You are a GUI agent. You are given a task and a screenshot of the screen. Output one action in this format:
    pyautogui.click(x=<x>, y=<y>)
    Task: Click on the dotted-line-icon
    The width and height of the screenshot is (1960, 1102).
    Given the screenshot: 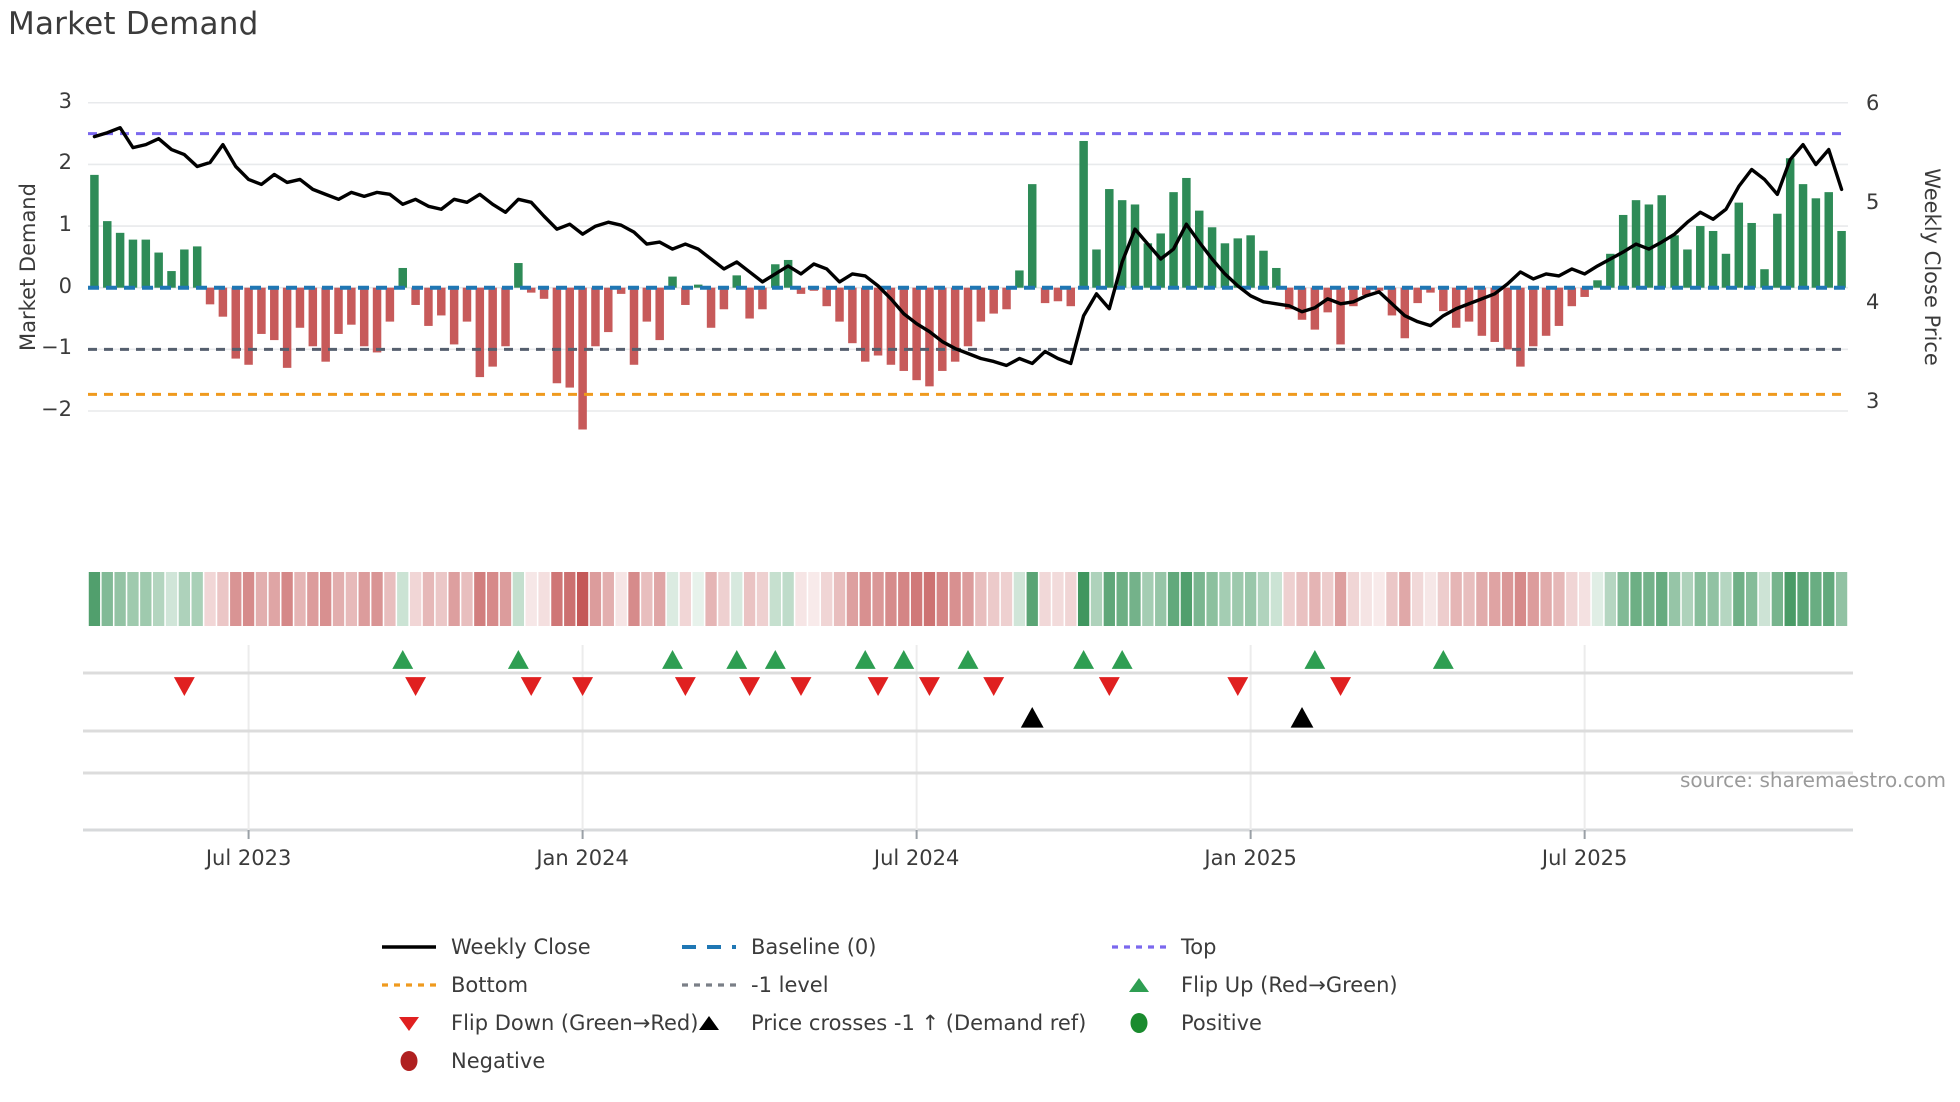 What is the action you would take?
    pyautogui.click(x=1139, y=947)
    